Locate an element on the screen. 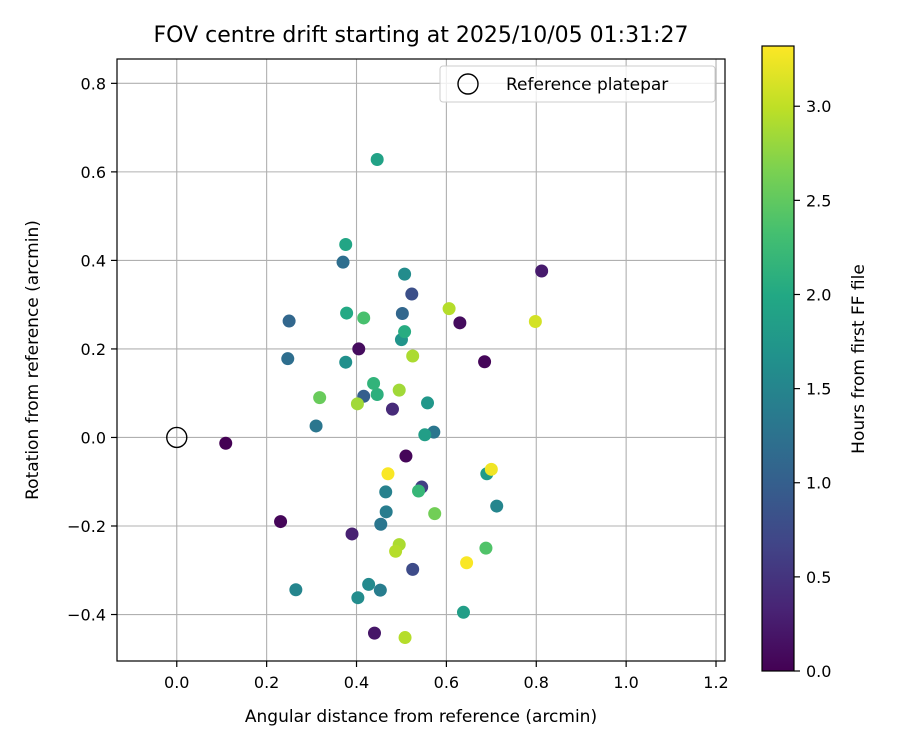 The width and height of the screenshot is (900, 750). x-tick-label: 0.6 is located at coordinates (446, 682).